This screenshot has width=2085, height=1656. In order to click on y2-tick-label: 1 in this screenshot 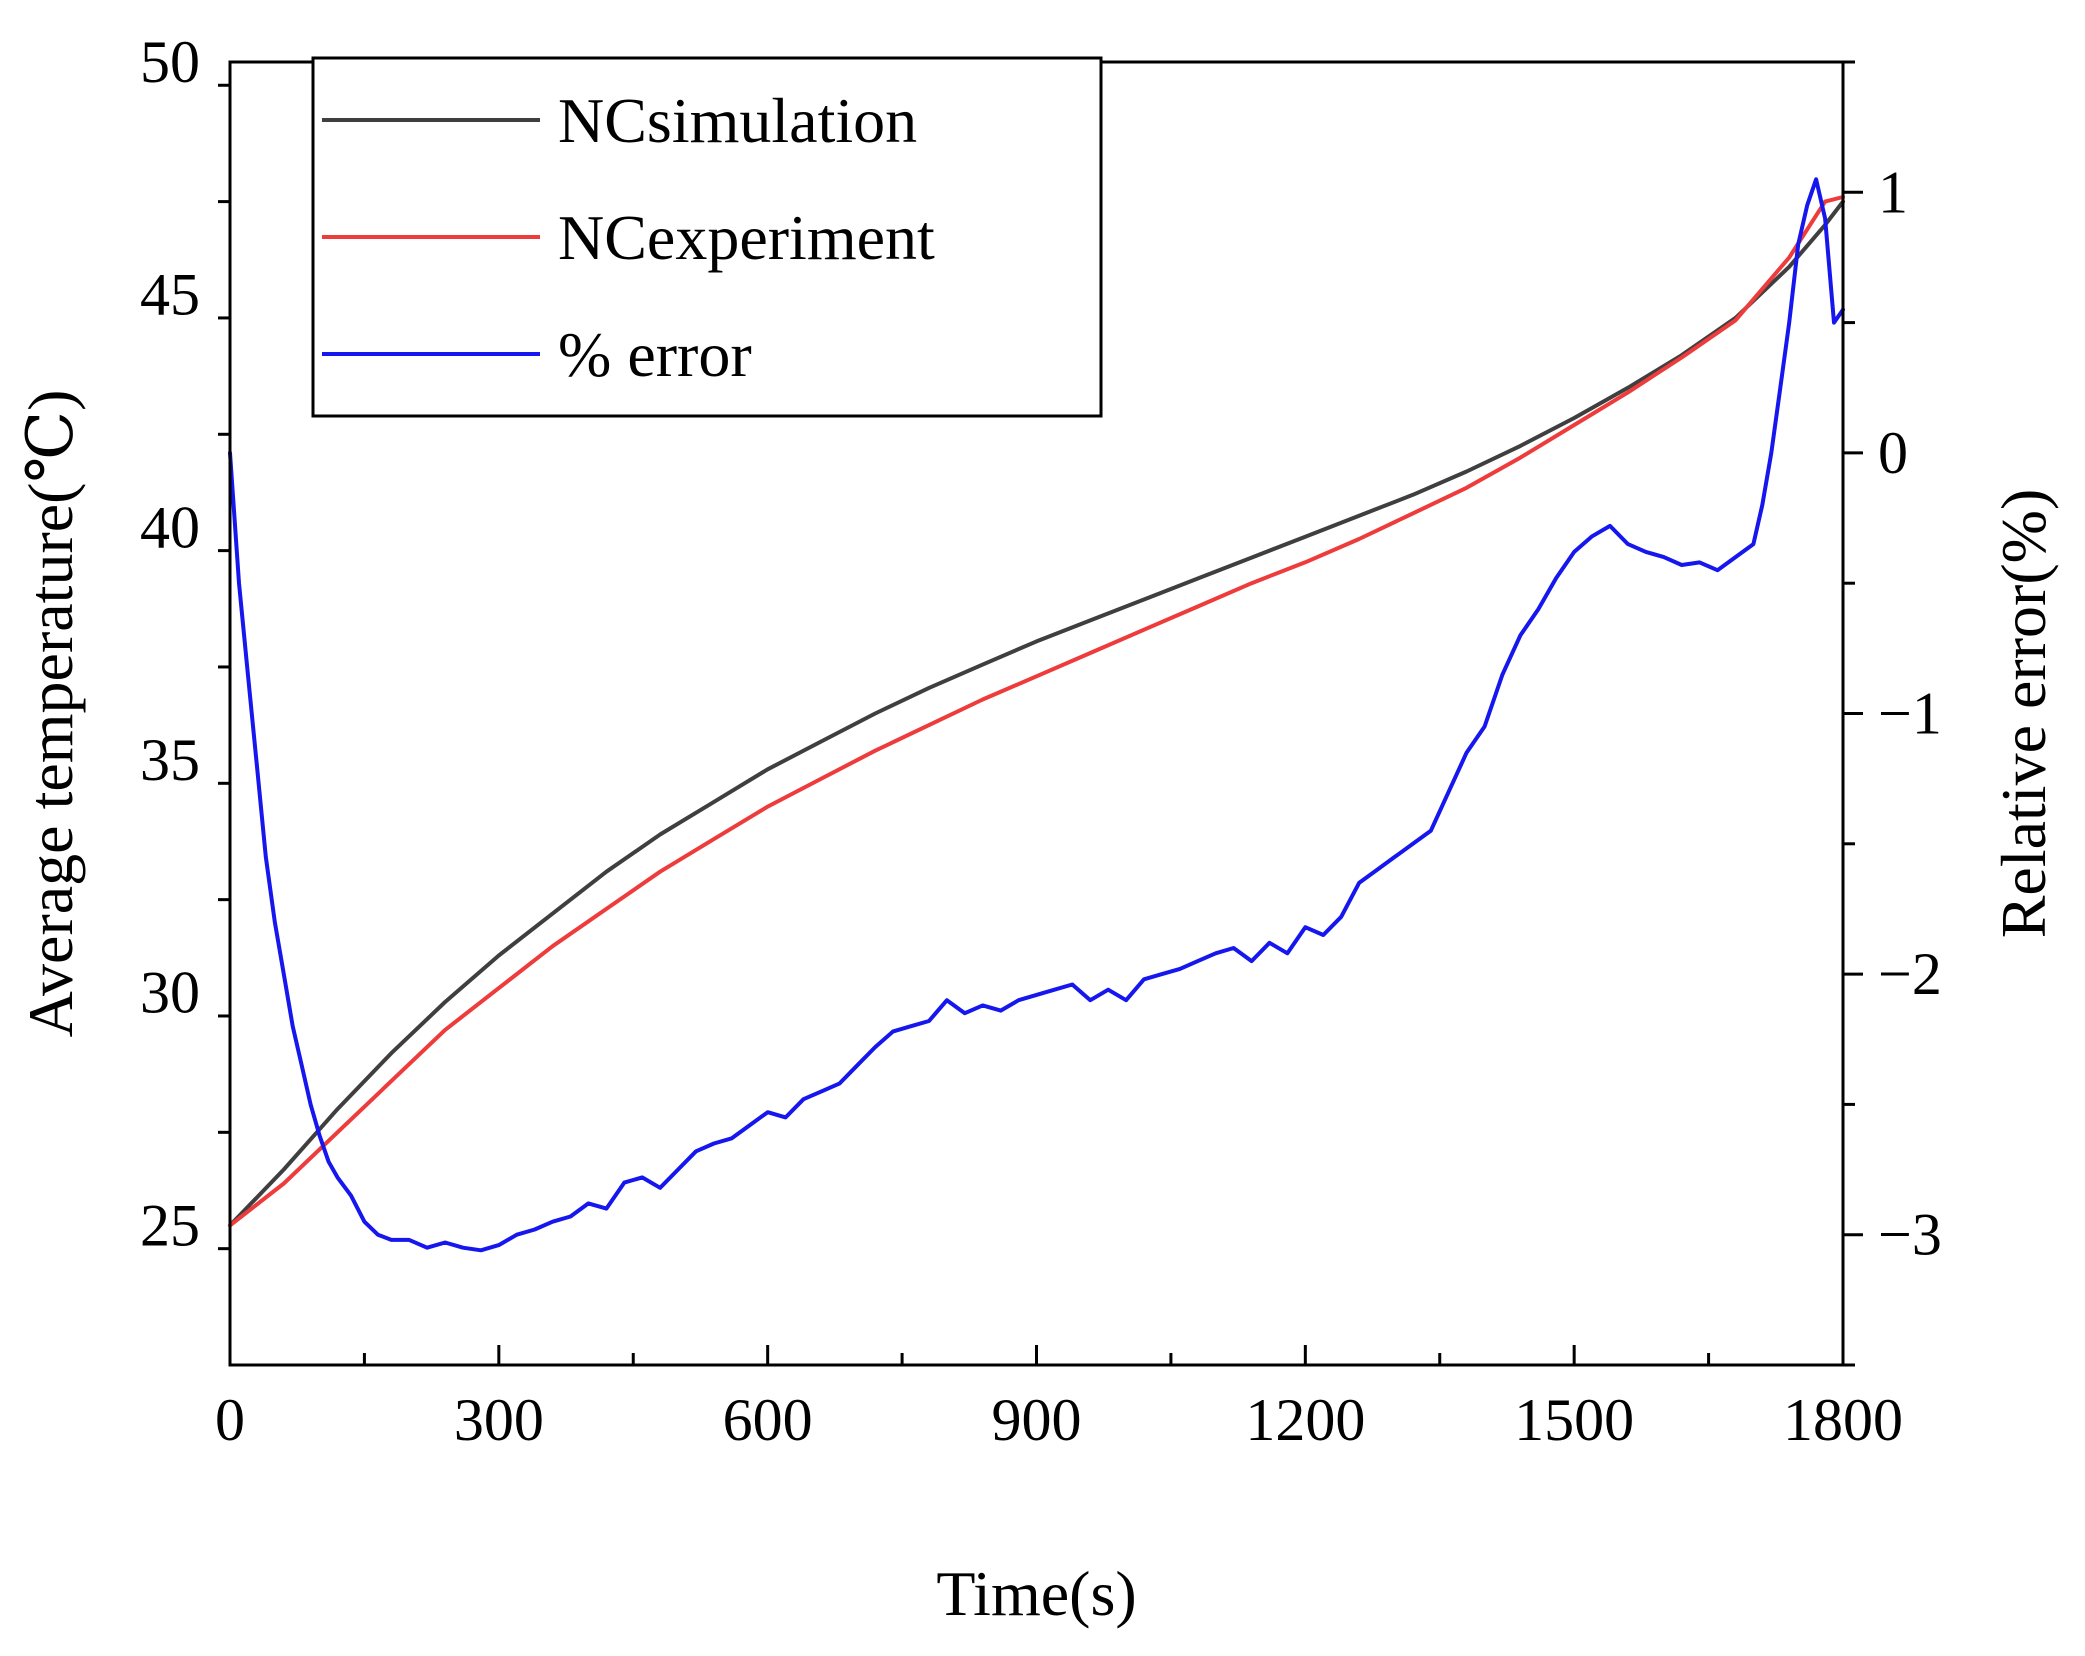, I will do `click(1893, 192)`.